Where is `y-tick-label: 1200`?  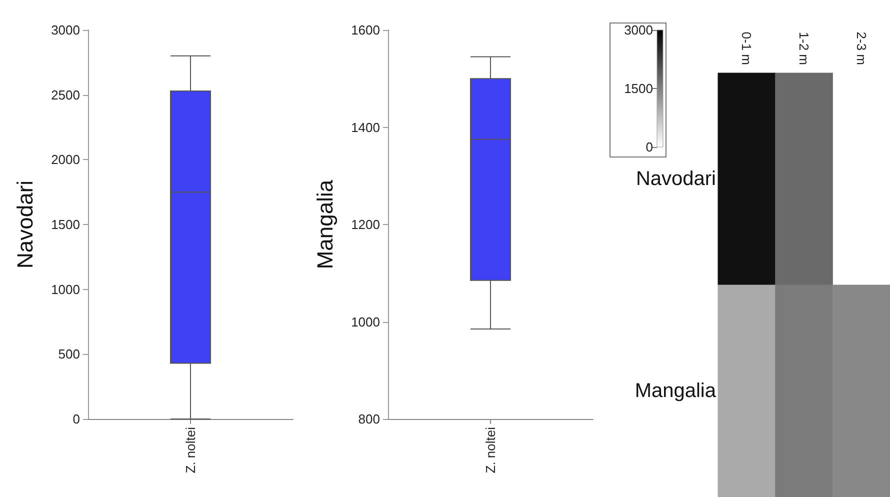
y-tick-label: 1200 is located at coordinates (365, 224).